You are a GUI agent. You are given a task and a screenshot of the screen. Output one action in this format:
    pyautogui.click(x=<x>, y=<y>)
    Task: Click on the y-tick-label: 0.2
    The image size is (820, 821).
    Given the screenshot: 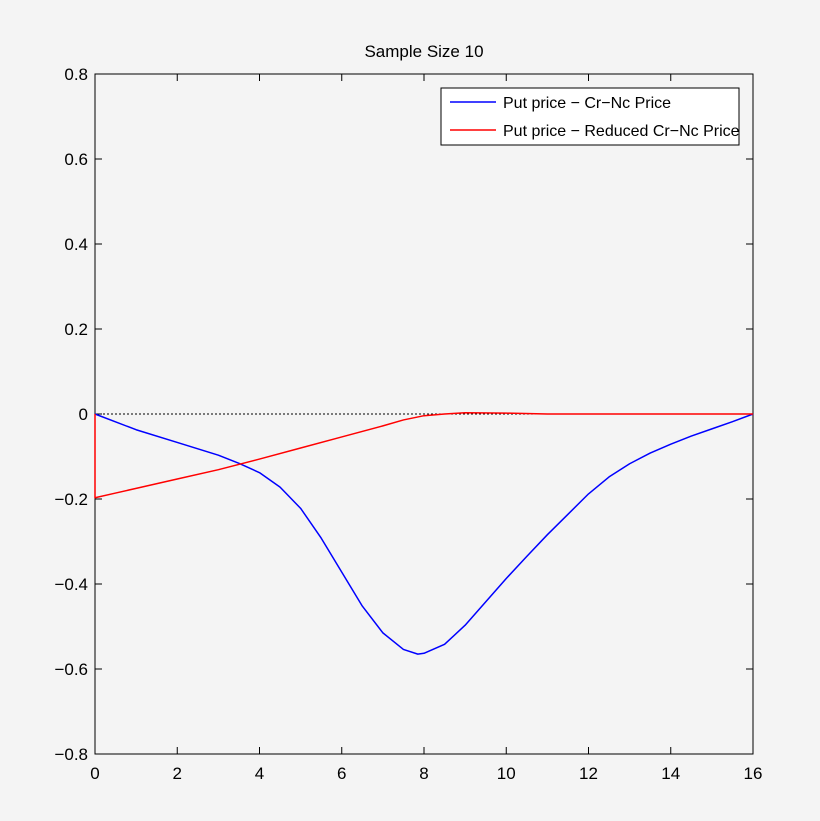 What is the action you would take?
    pyautogui.click(x=76, y=329)
    